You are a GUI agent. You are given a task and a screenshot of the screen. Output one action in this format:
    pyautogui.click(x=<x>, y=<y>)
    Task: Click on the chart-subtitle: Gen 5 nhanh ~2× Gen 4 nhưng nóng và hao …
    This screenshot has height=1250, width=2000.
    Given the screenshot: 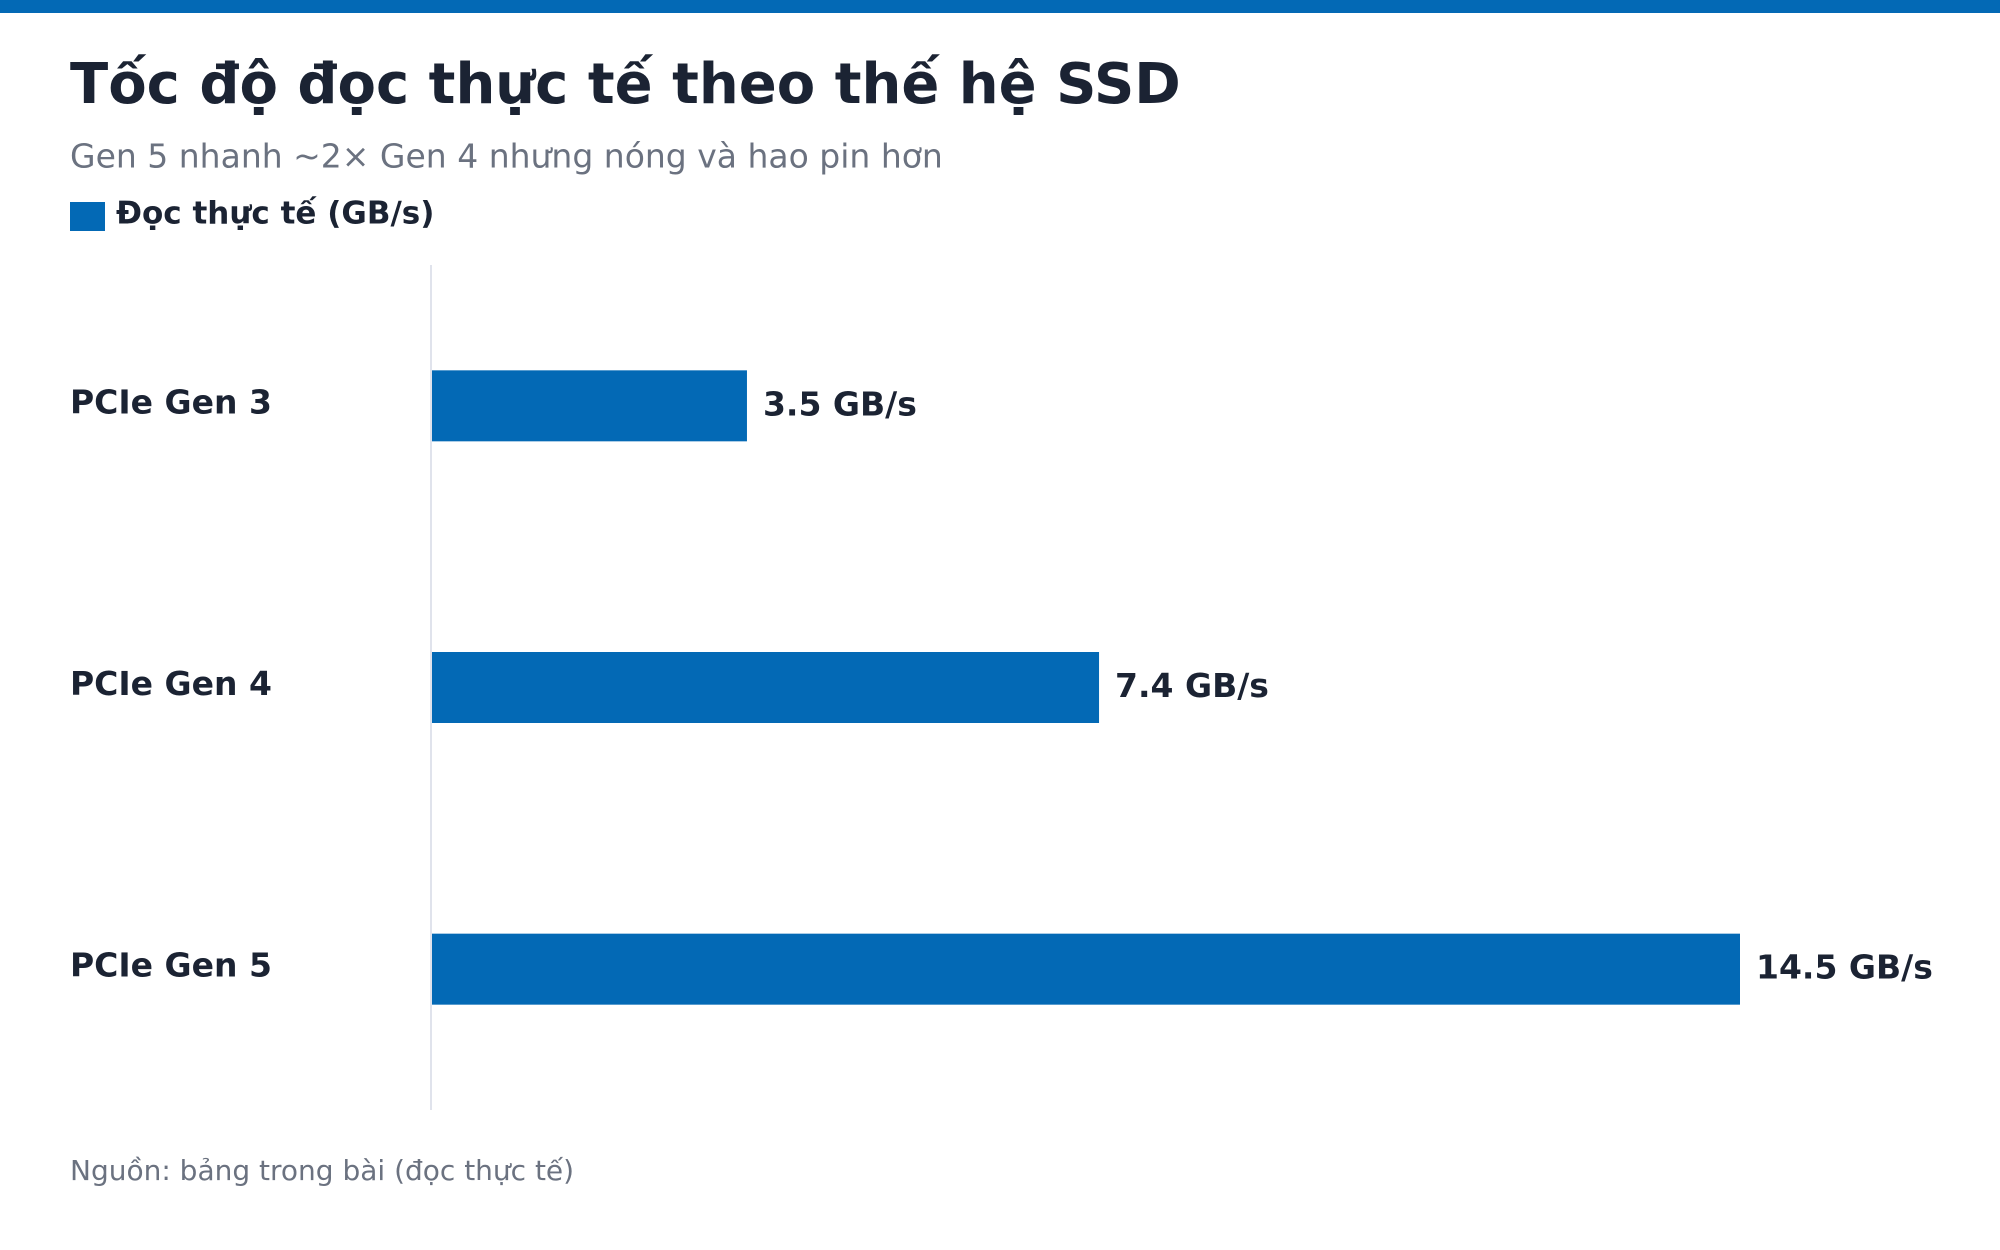 What is the action you would take?
    pyautogui.click(x=506, y=156)
    